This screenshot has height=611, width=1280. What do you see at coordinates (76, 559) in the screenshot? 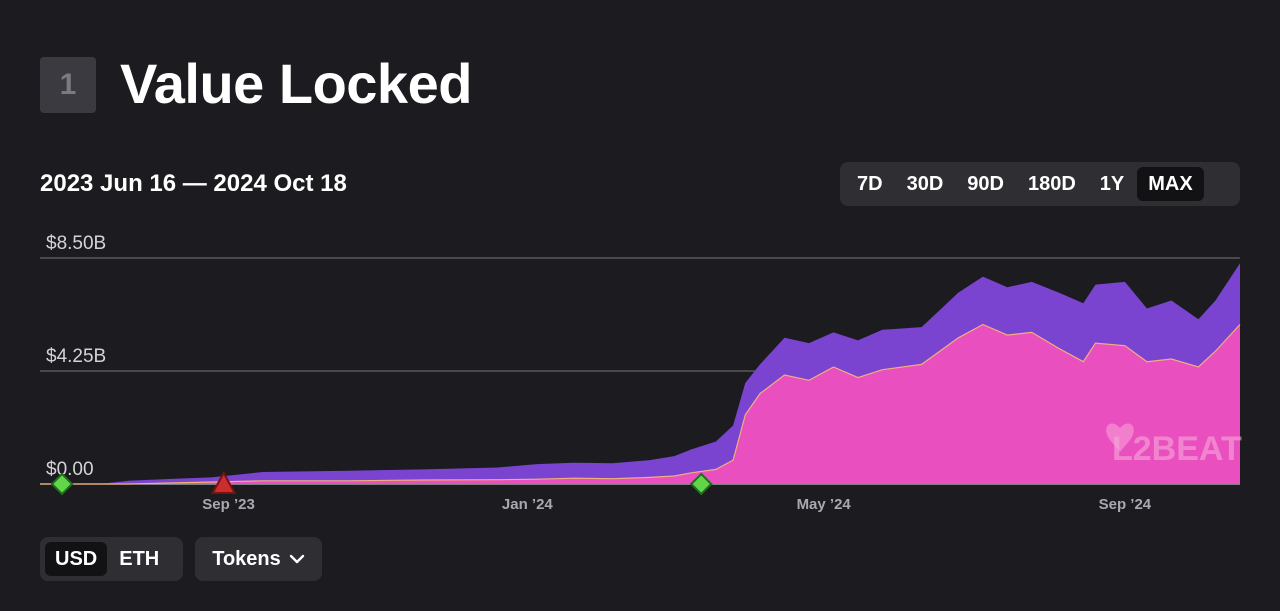
I see `unit-usd-button: USD` at bounding box center [76, 559].